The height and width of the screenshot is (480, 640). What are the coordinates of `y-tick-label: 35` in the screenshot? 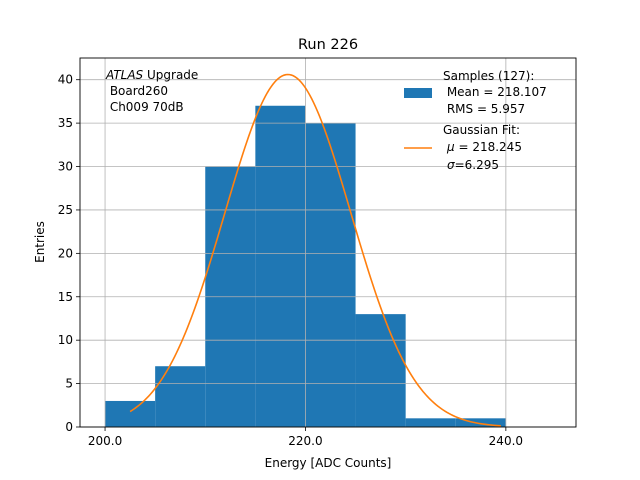 It's located at (65, 123).